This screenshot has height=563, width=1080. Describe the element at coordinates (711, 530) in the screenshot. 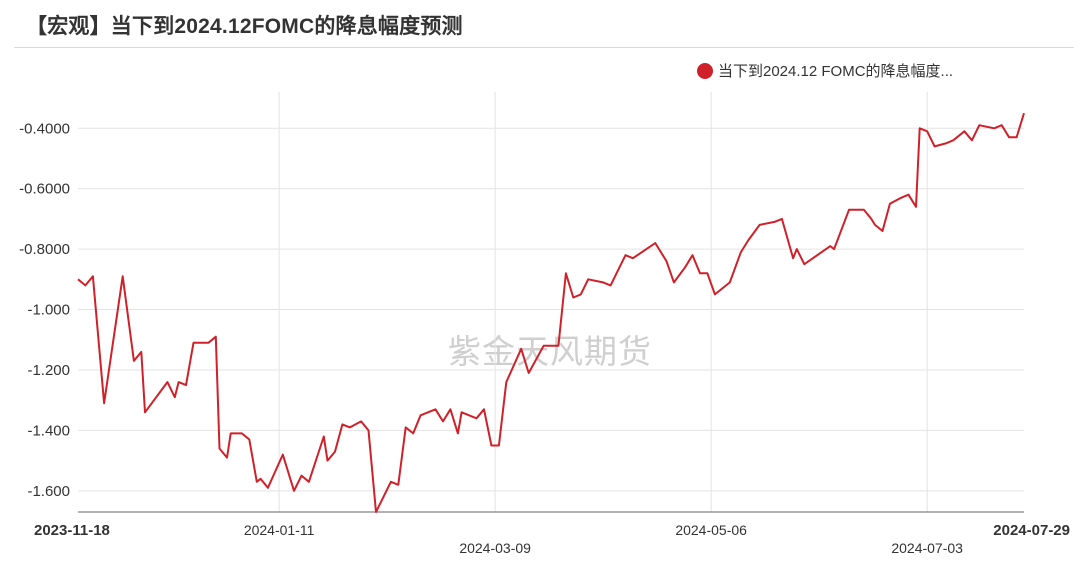

I see `x-tick-label: 2024-05-06` at that location.